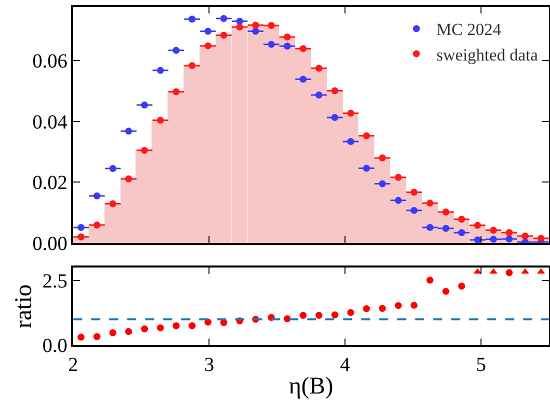 The width and height of the screenshot is (550, 409). Describe the element at coordinates (55, 346) in the screenshot. I see `y-tick-label: 0.0` at that location.